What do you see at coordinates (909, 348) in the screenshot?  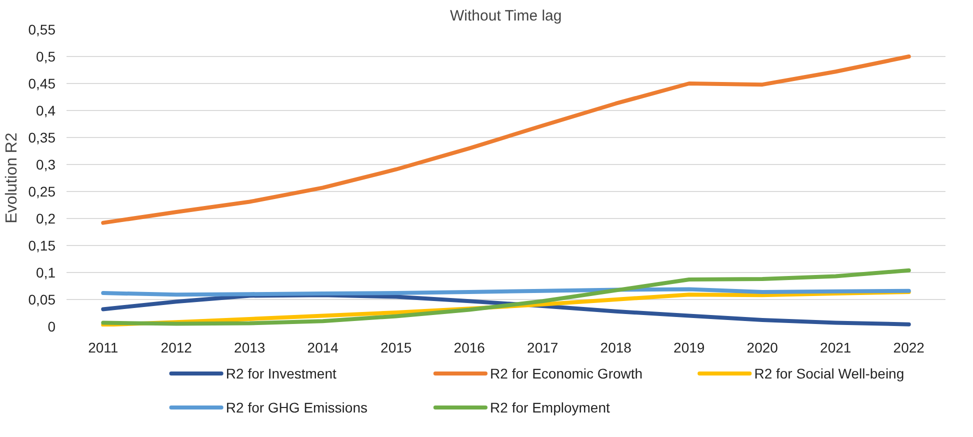 I see `x-tick-label: 2022` at bounding box center [909, 348].